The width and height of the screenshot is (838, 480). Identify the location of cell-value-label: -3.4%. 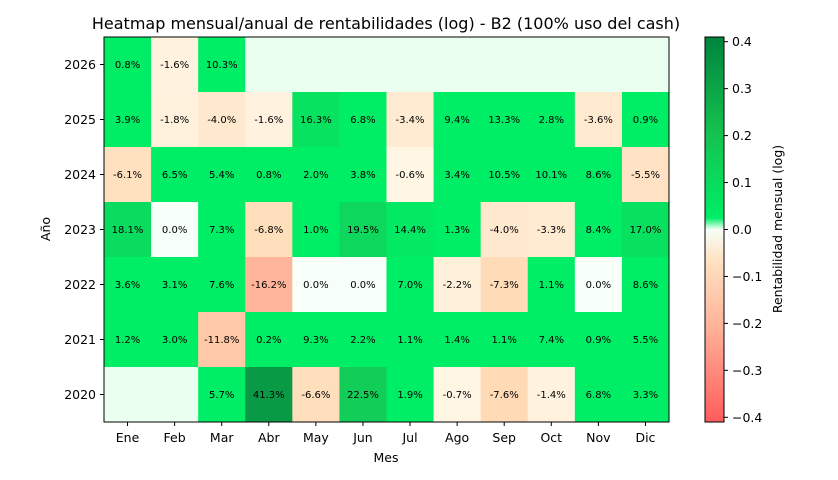
(410, 120).